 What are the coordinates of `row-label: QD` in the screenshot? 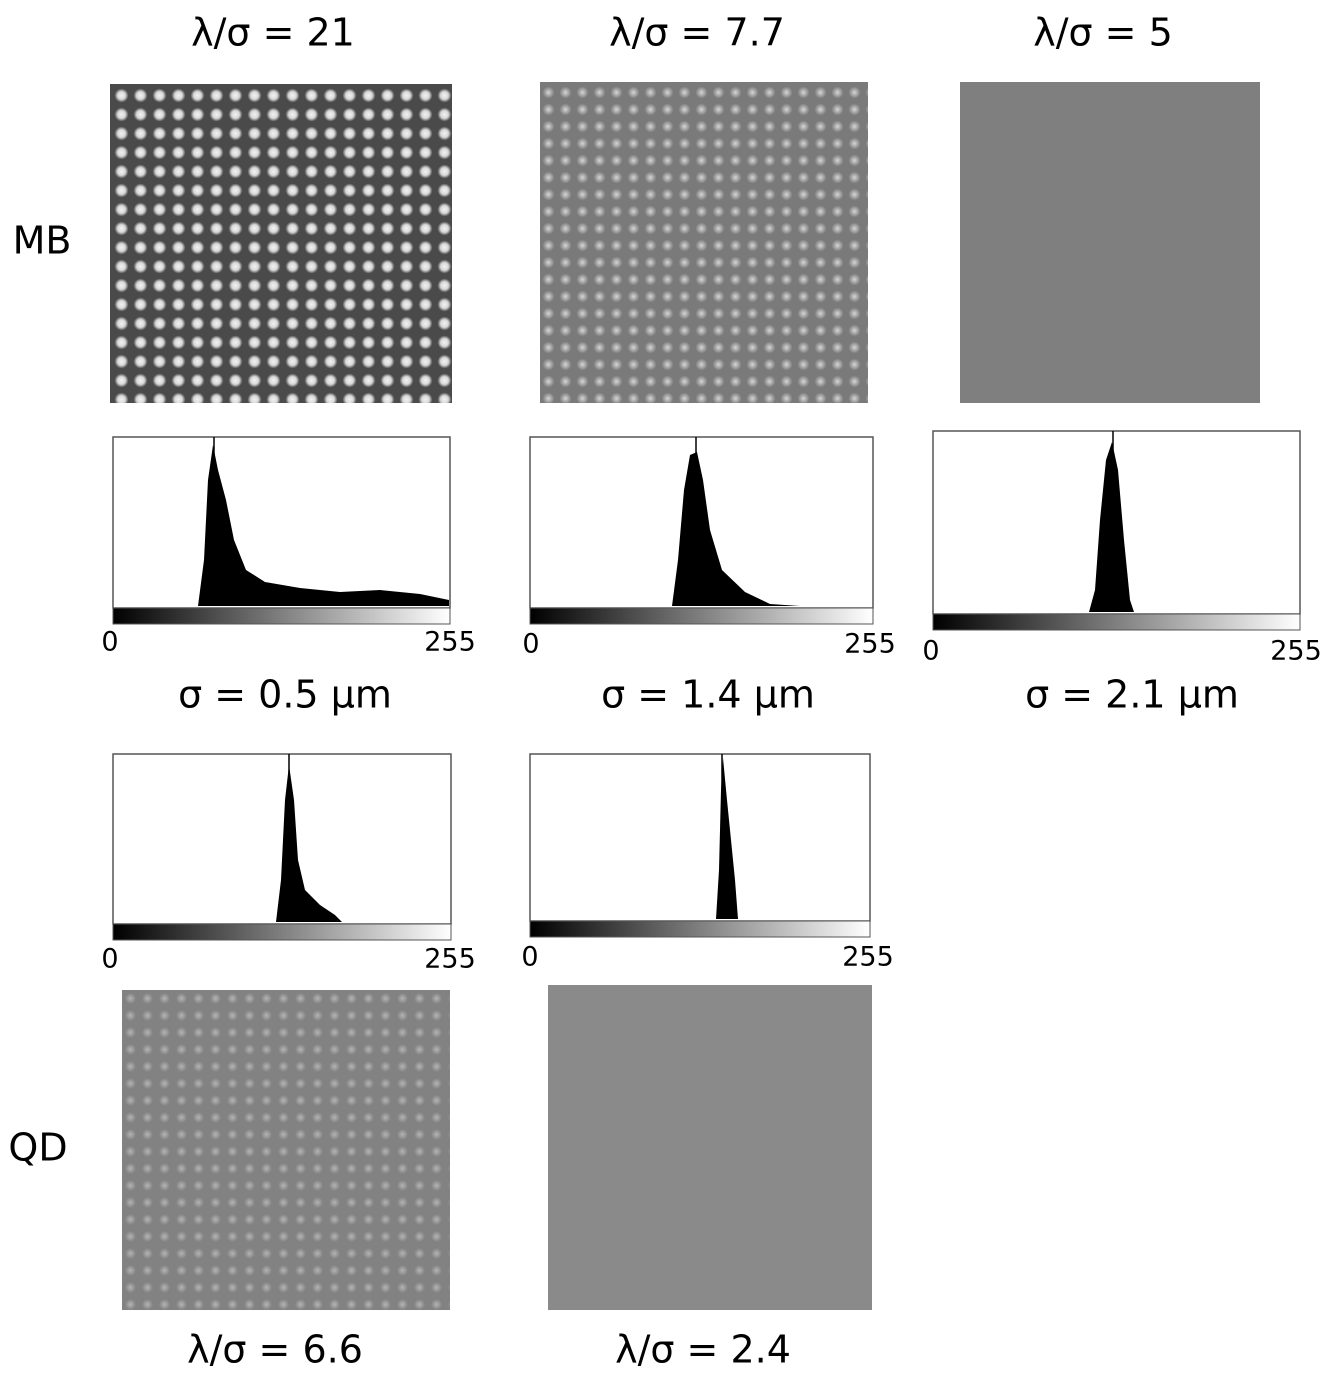 It's located at (37, 1148).